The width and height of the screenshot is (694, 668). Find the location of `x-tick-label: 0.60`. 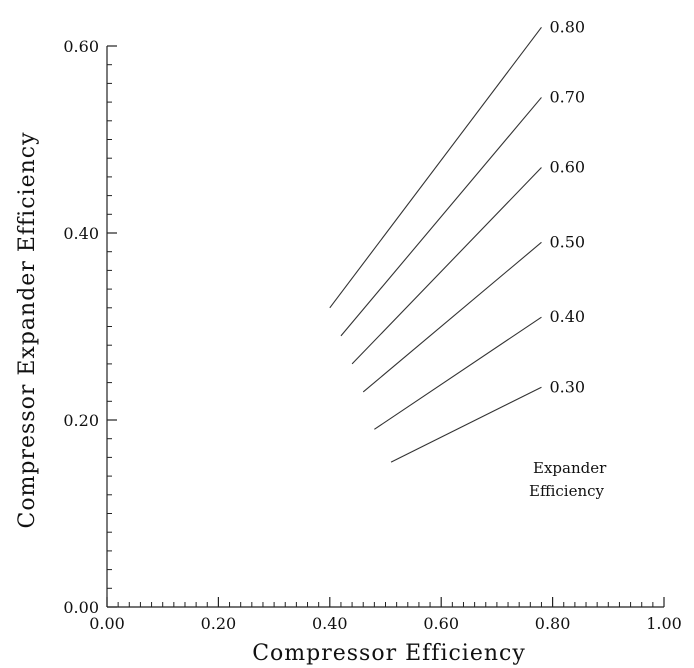

x-tick-label: 0.60 is located at coordinates (441, 623).